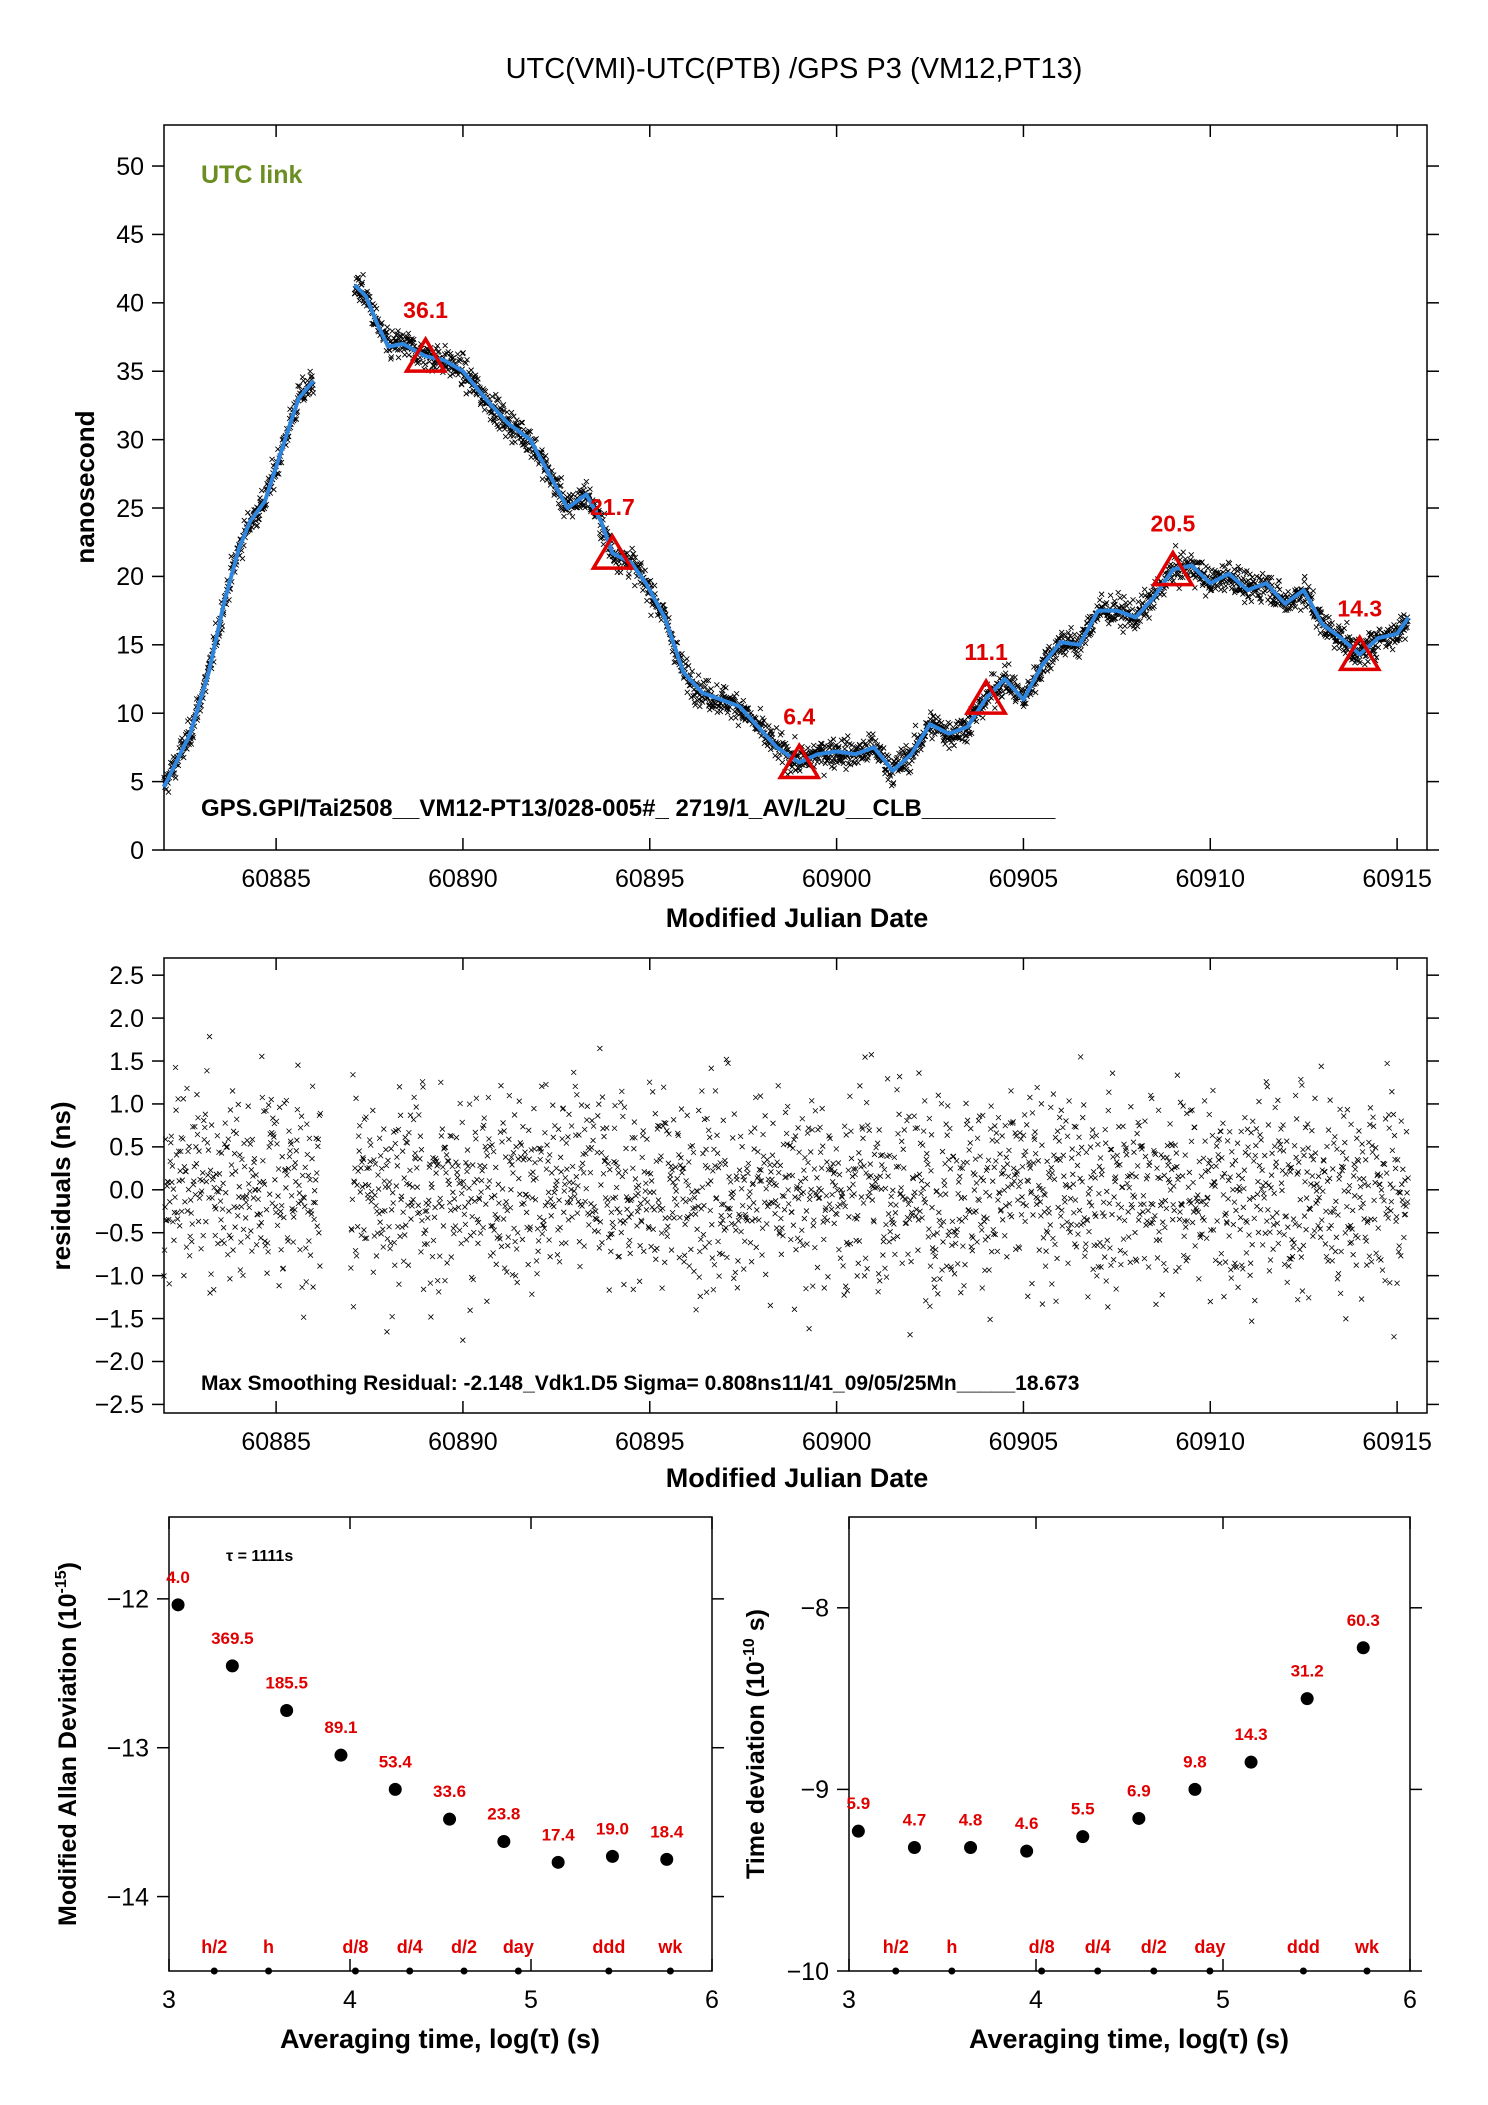 The height and width of the screenshot is (2105, 1488). I want to click on y-tick-label: 1.5, so click(126, 1062).